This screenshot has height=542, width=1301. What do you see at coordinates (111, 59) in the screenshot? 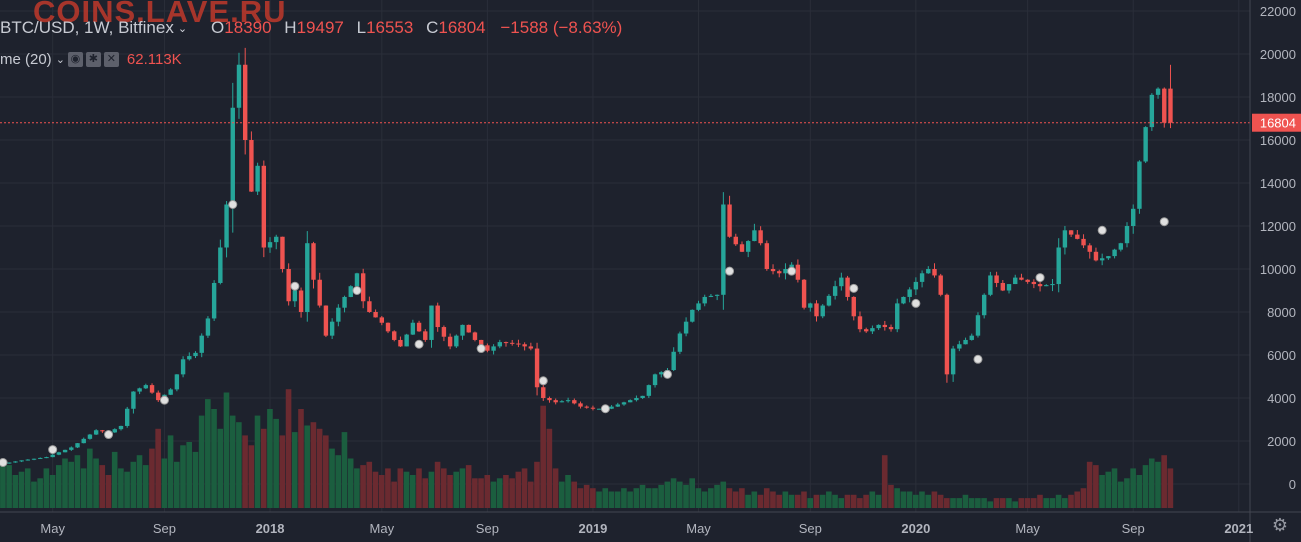
I see `close-icon: ✕` at bounding box center [111, 59].